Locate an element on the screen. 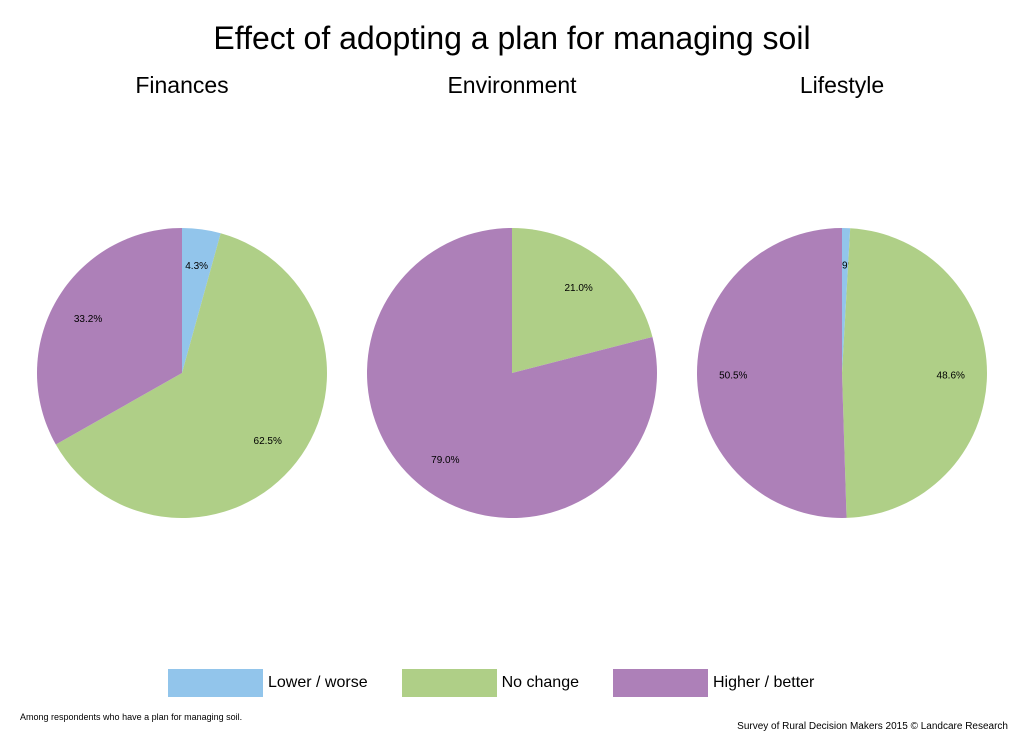 Image resolution: width=1024 pixels, height=745 pixels. pie-title-finances: Finances is located at coordinates (182, 85).